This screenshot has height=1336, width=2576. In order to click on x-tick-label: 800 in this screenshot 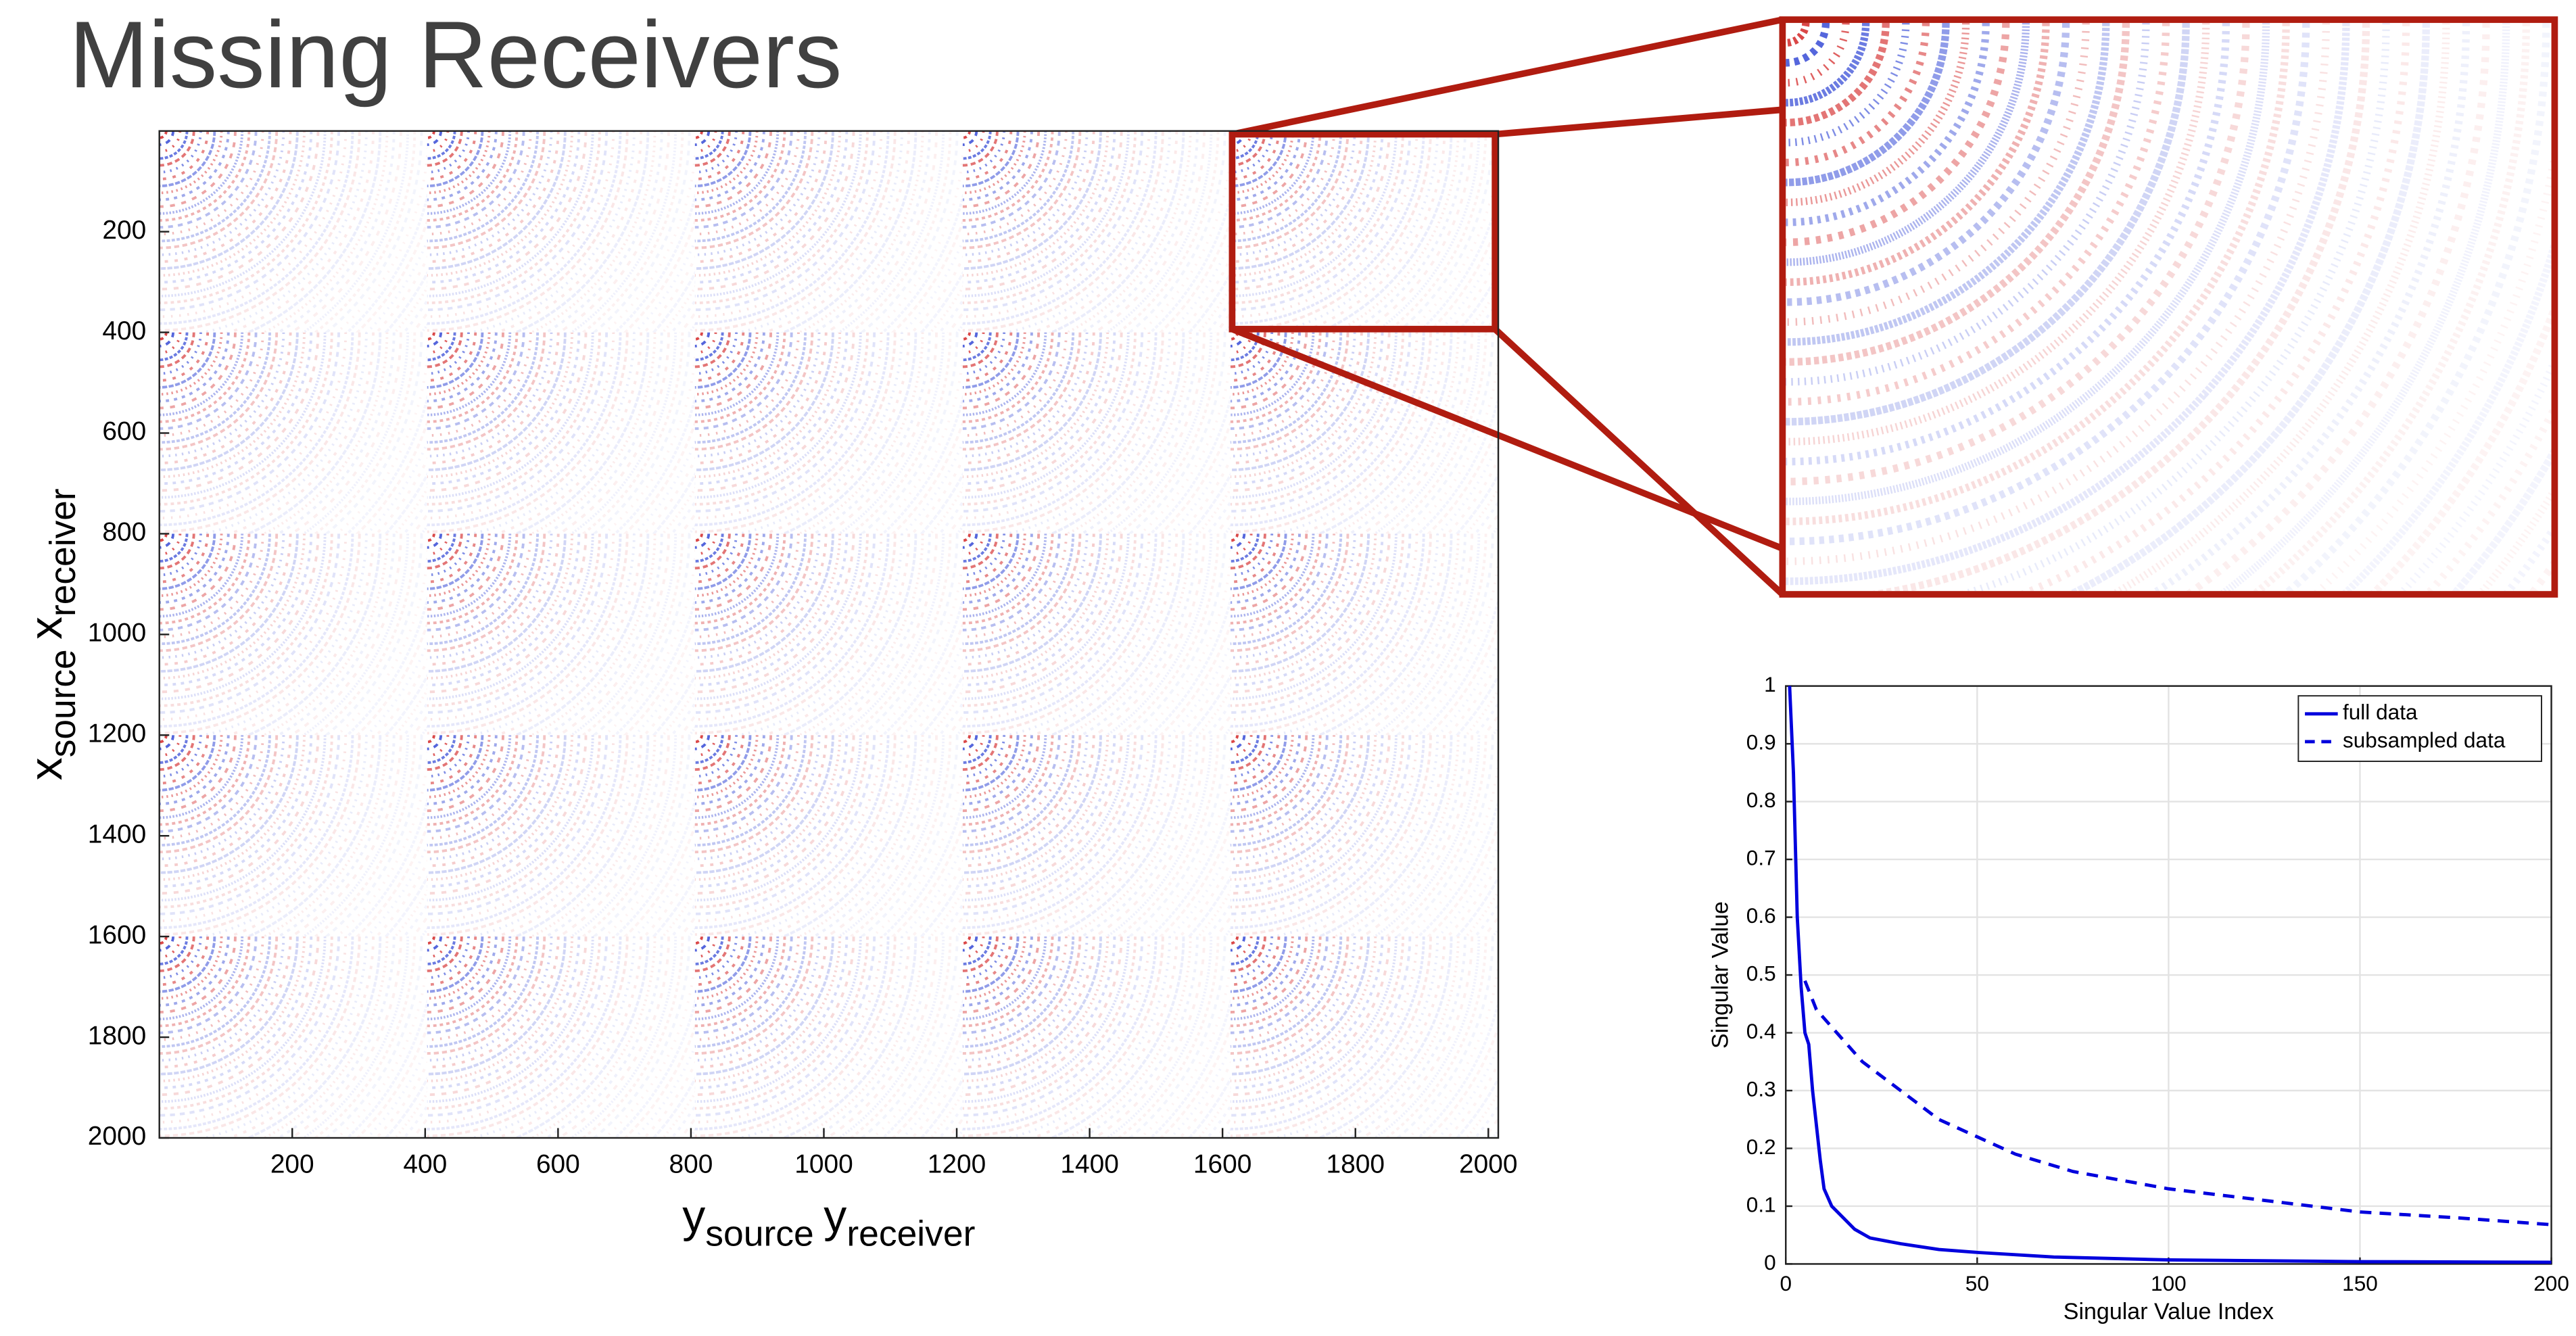, I will do `click(691, 1163)`.